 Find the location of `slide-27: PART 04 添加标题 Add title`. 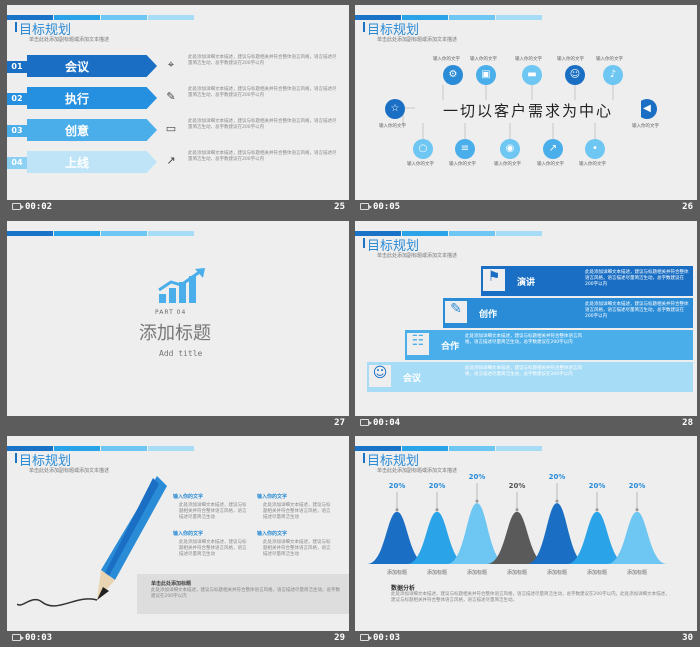

slide-27: PART 04 添加标题 Add title is located at coordinates (178, 318).